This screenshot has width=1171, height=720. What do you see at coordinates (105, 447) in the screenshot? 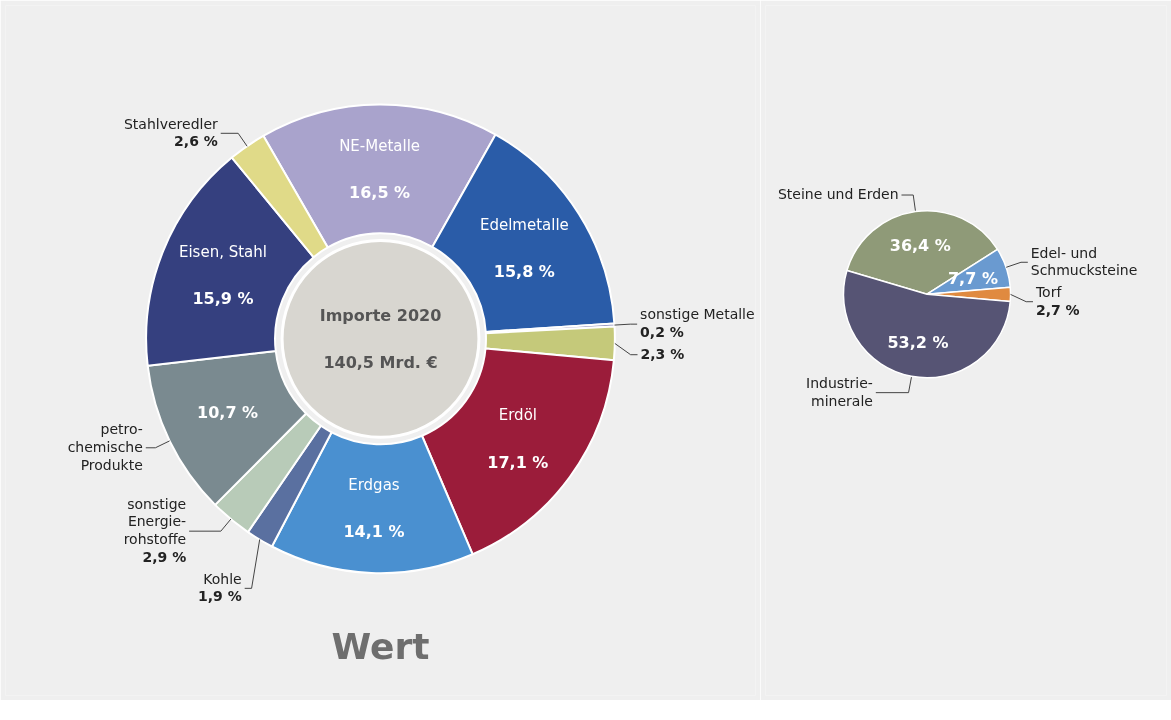
I see `slice-label: petro- chemische Produkte` at bounding box center [105, 447].